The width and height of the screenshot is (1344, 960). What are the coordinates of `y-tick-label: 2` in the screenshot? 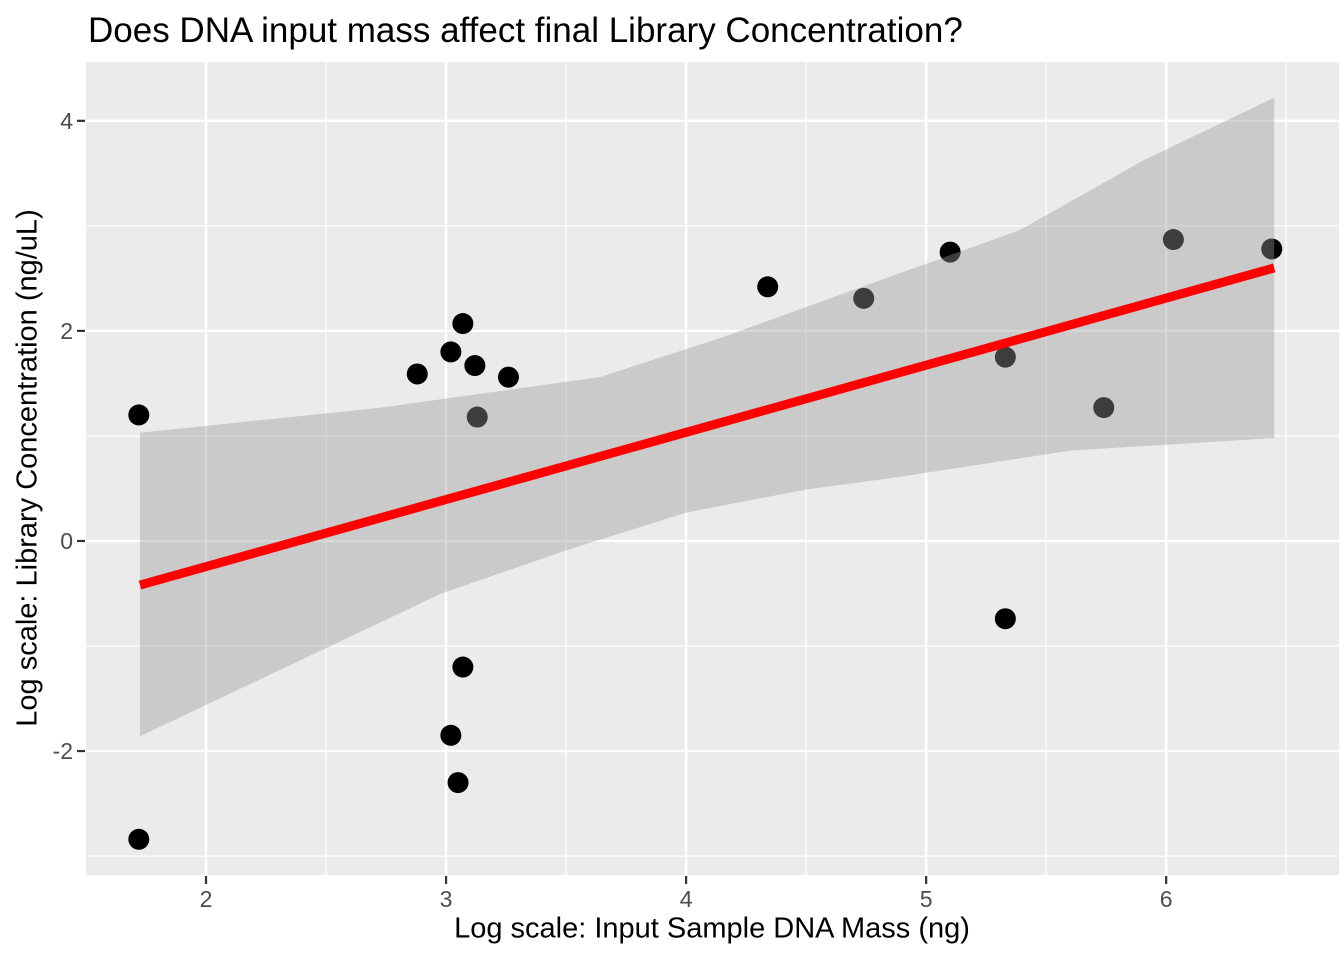 It's located at (66, 331).